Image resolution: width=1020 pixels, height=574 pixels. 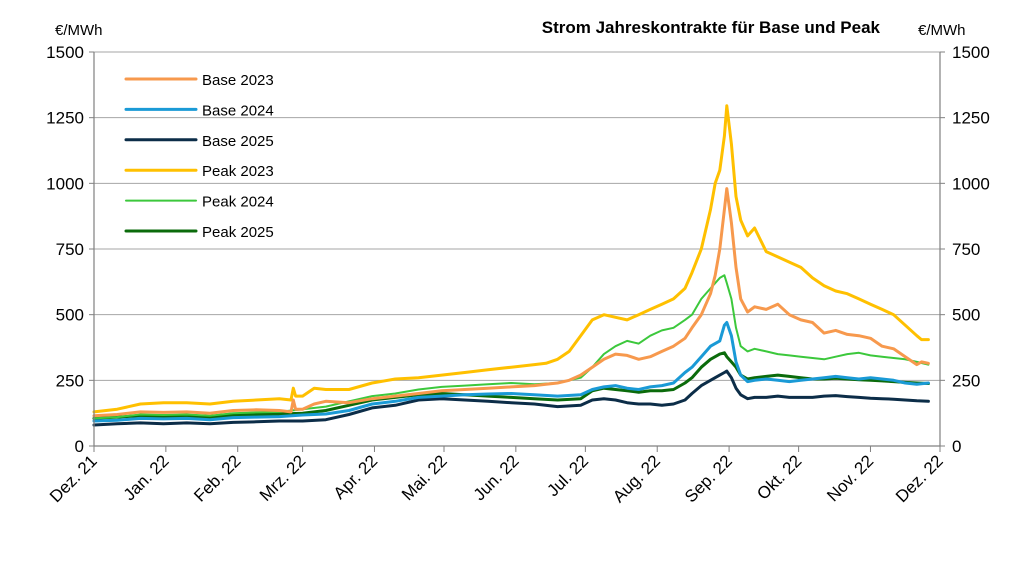 What do you see at coordinates (238, 141) in the screenshot?
I see `legend-label-base-2025: Base 2025` at bounding box center [238, 141].